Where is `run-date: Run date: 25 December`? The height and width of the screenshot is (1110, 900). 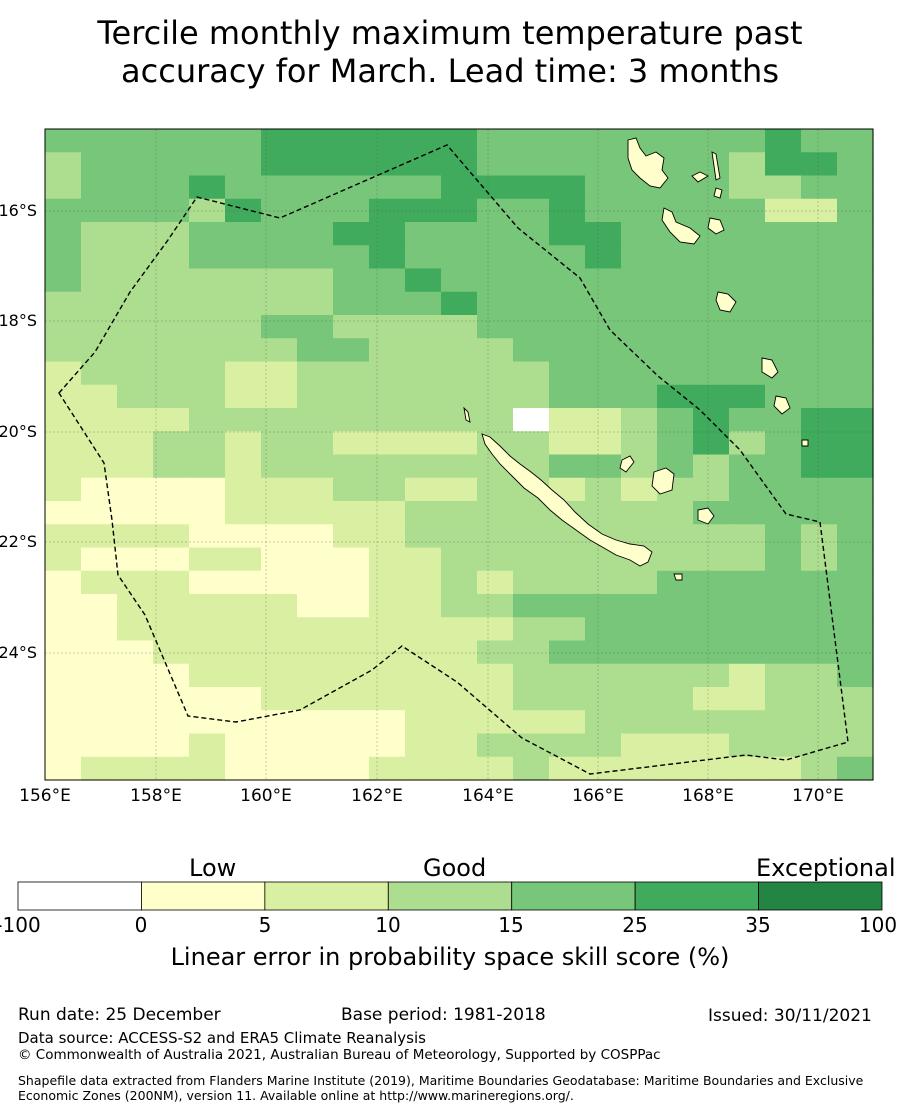
run-date: Run date: 25 December is located at coordinates (119, 1015).